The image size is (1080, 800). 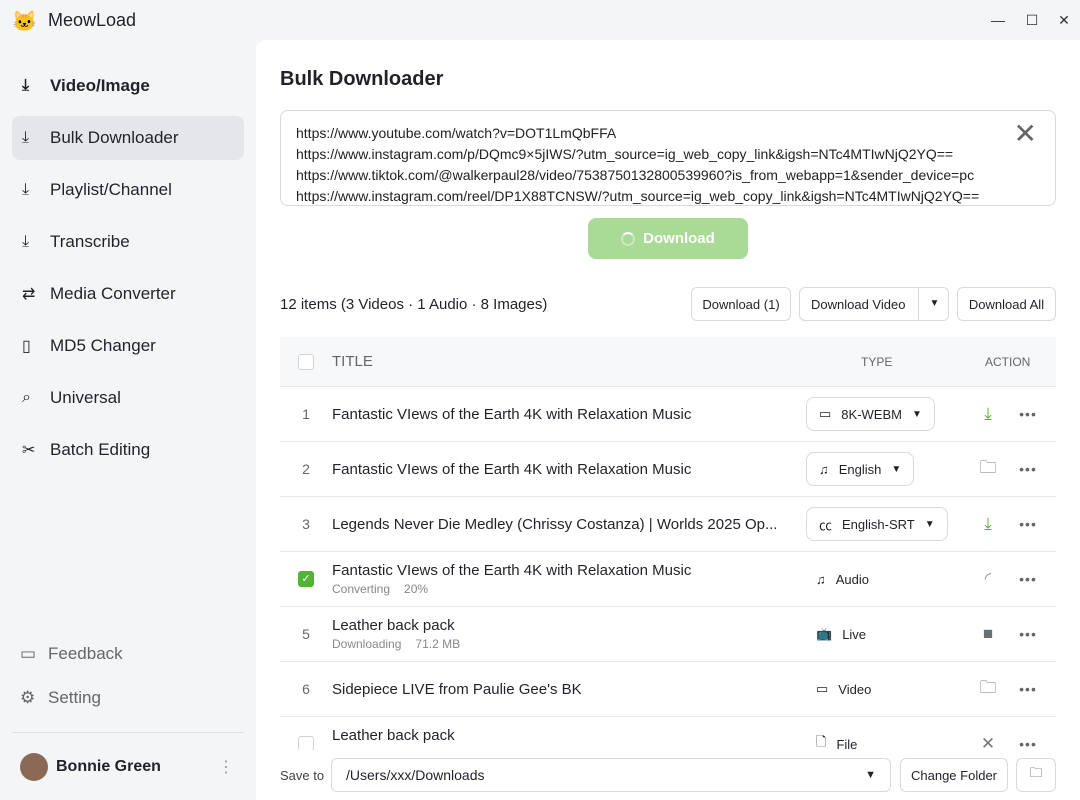 What do you see at coordinates (1064, 20) in the screenshot?
I see `close-window-icon: ✕` at bounding box center [1064, 20].